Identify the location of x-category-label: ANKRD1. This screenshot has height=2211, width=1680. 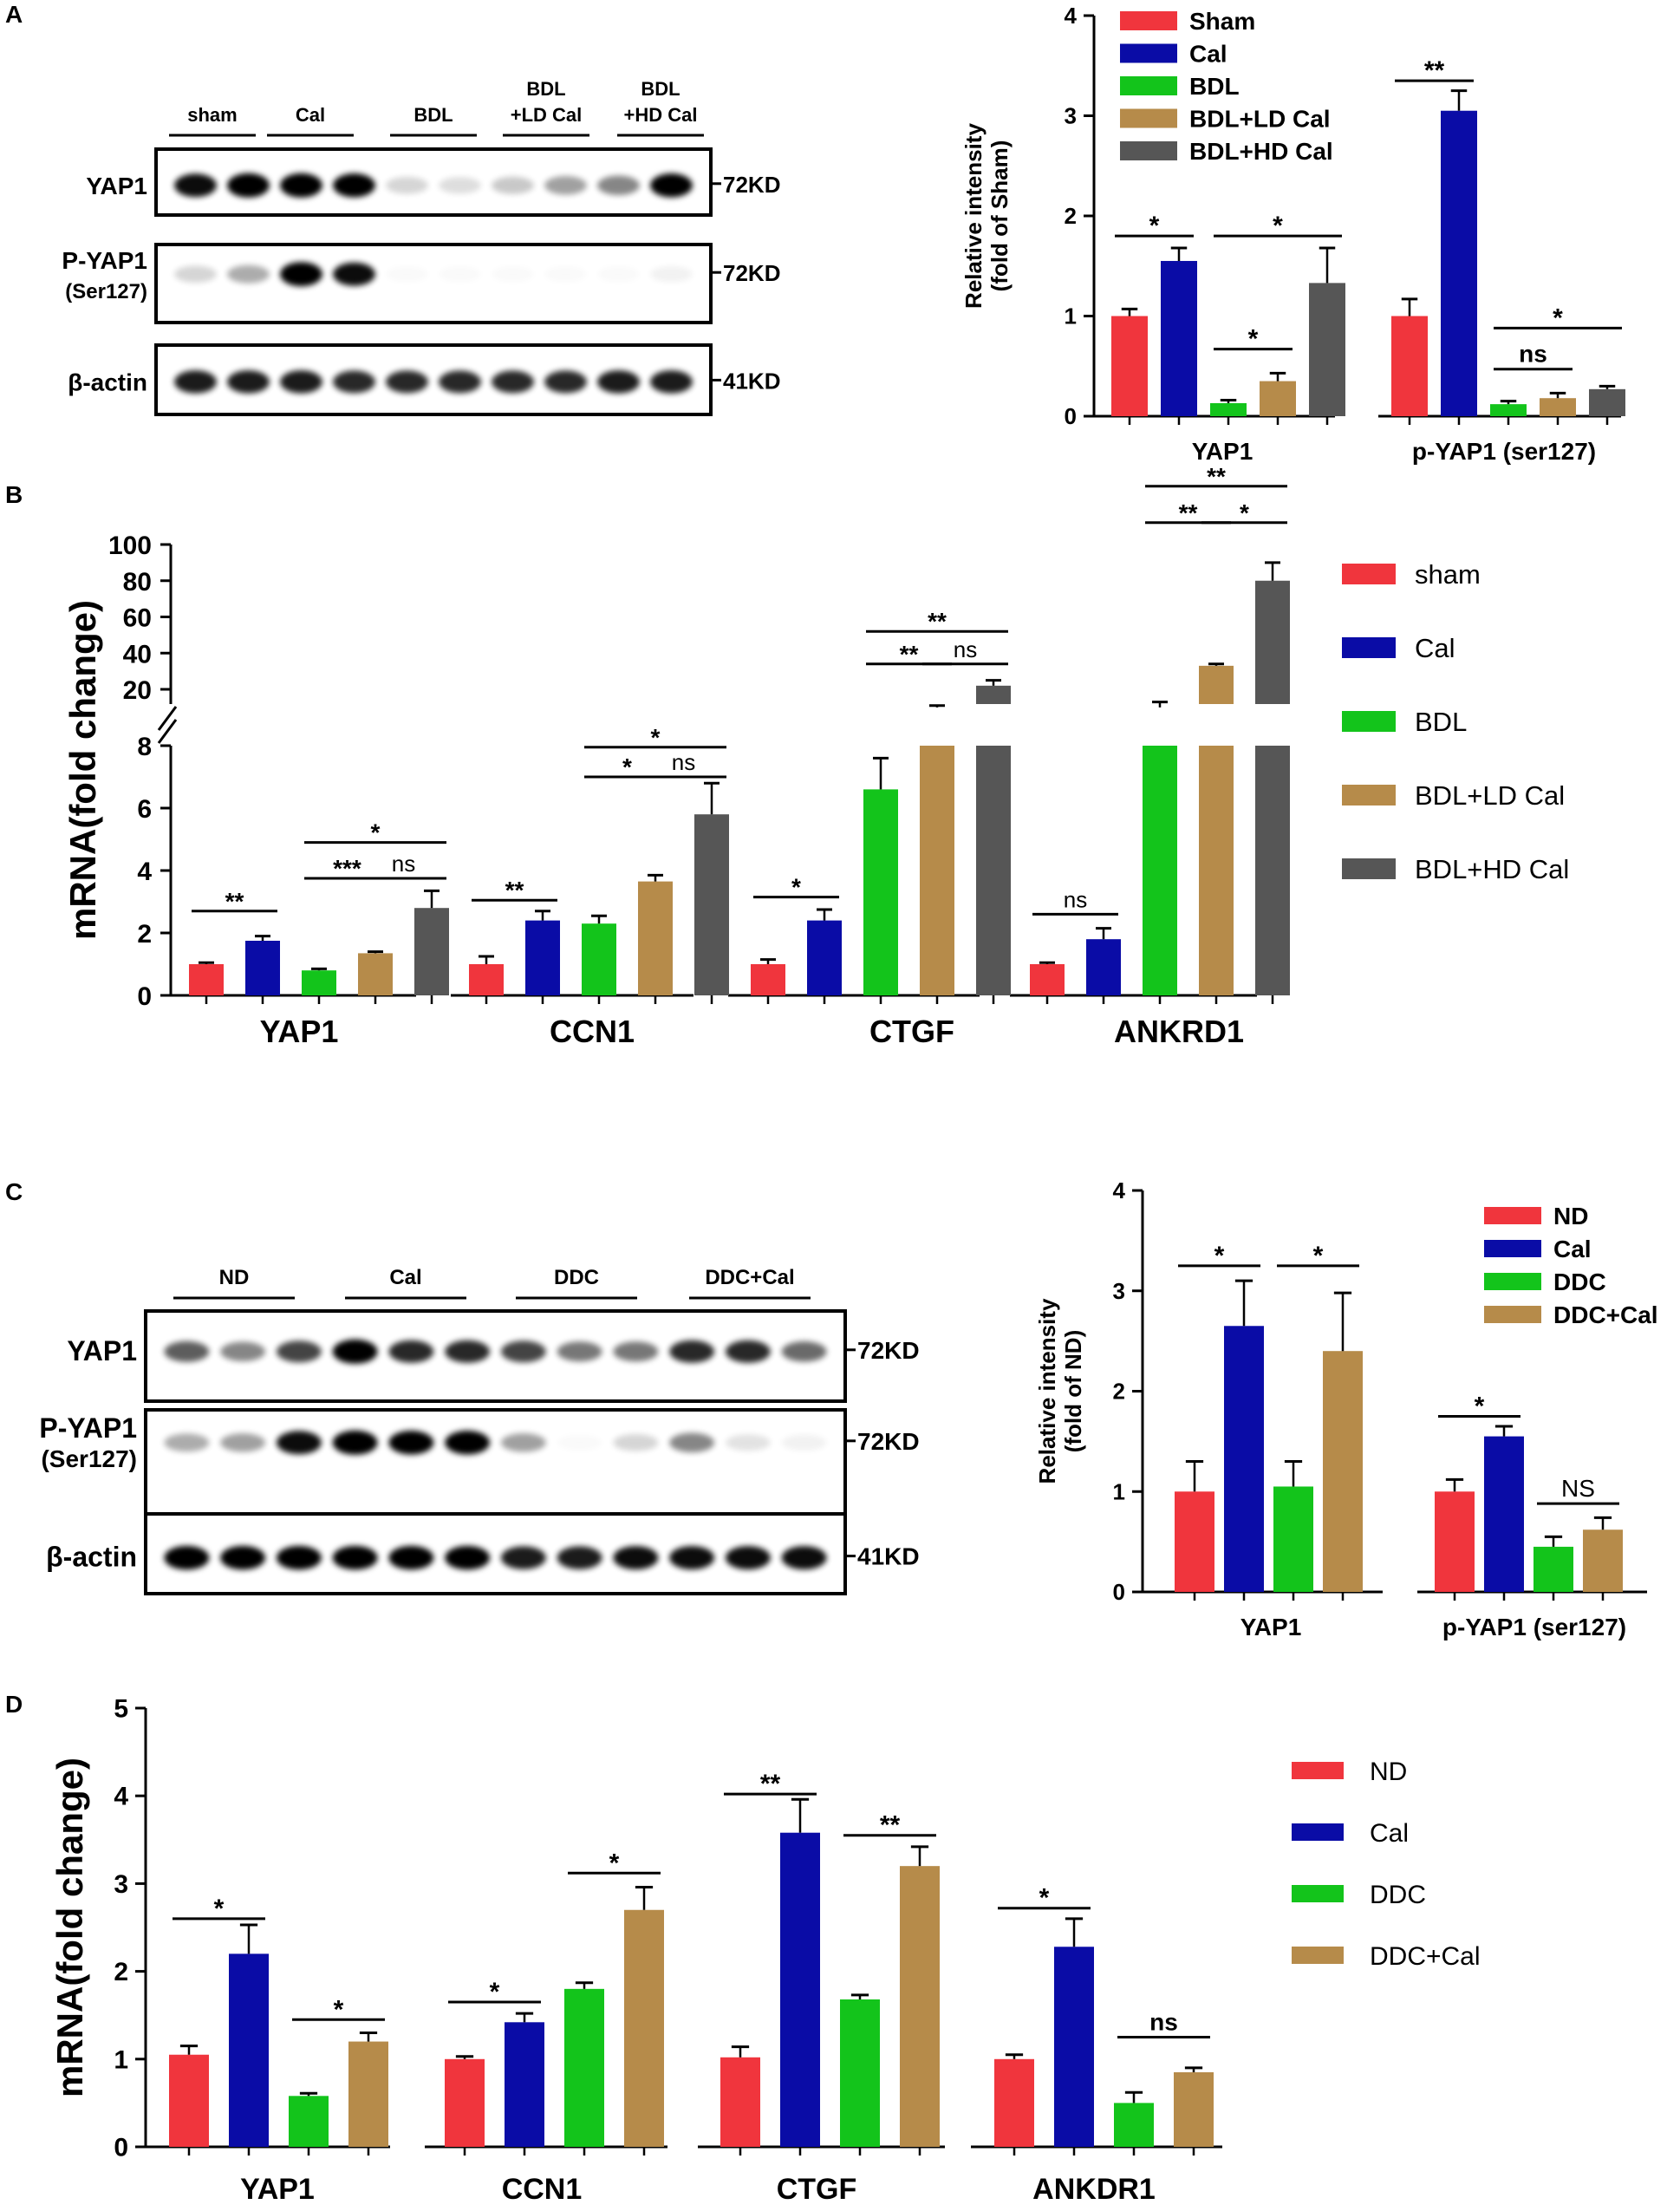
(1179, 1032).